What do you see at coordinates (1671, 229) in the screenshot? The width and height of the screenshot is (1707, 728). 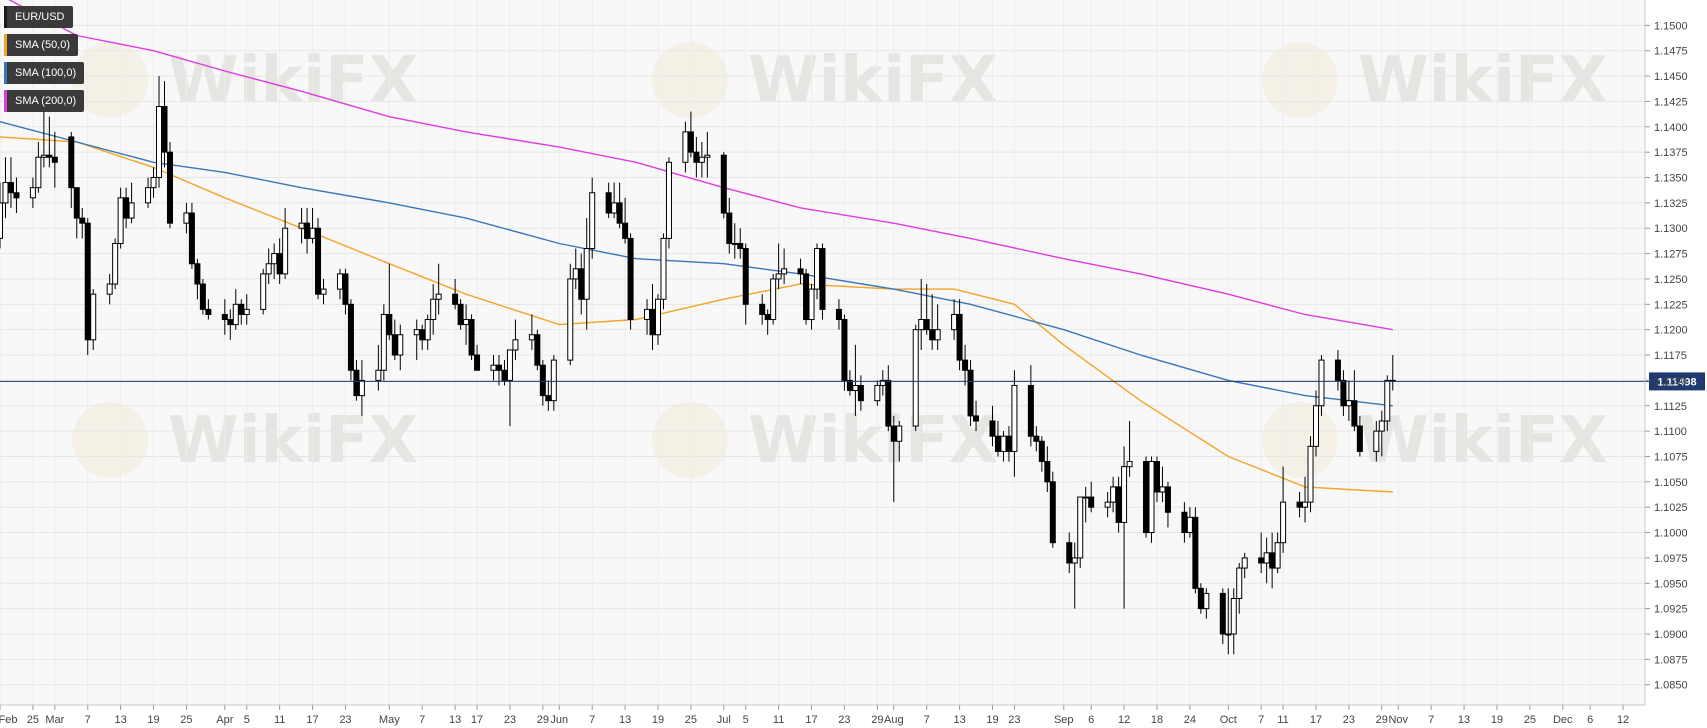 I see `y-tick-label: 1.1300` at bounding box center [1671, 229].